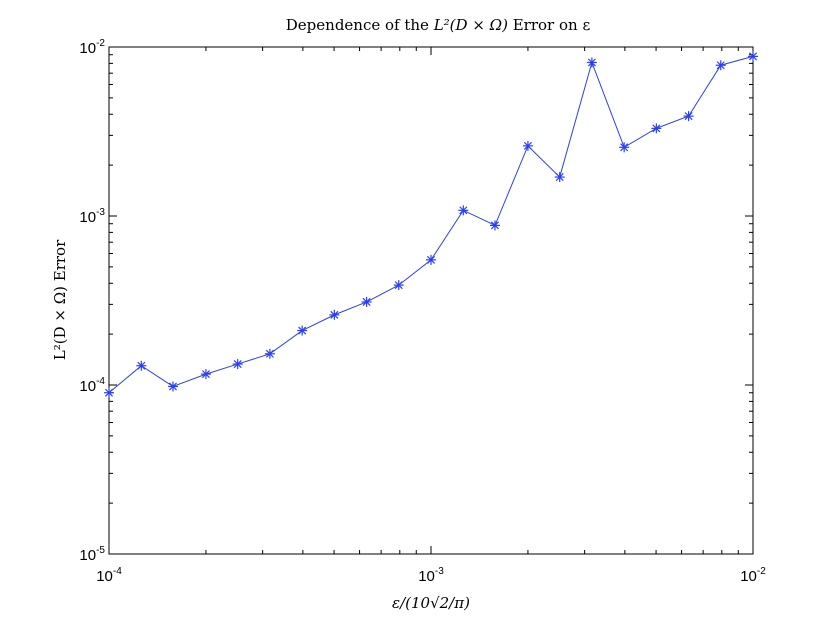 The height and width of the screenshot is (625, 830). What do you see at coordinates (109, 575) in the screenshot?
I see `x-tick-label: 10⁻⁴` at bounding box center [109, 575].